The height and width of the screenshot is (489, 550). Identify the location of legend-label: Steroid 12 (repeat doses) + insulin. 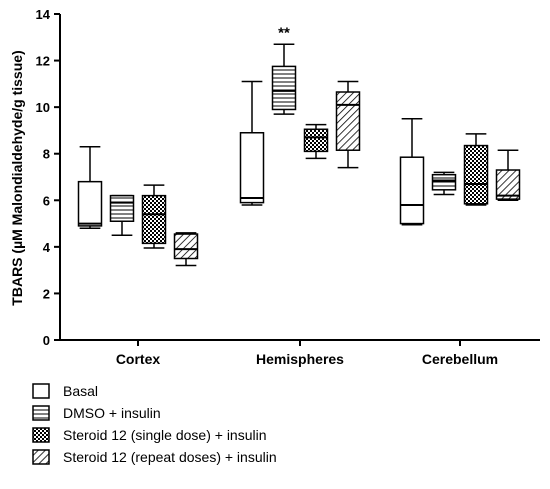
(170, 457).